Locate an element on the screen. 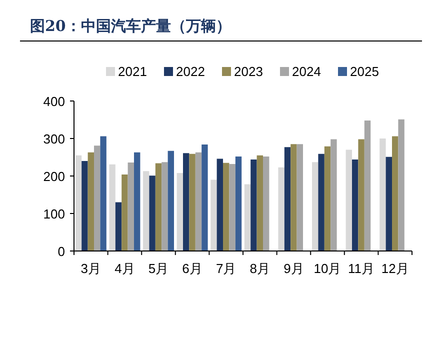 This screenshot has width=426, height=343. x-tick-label: 3月 is located at coordinates (91, 268).